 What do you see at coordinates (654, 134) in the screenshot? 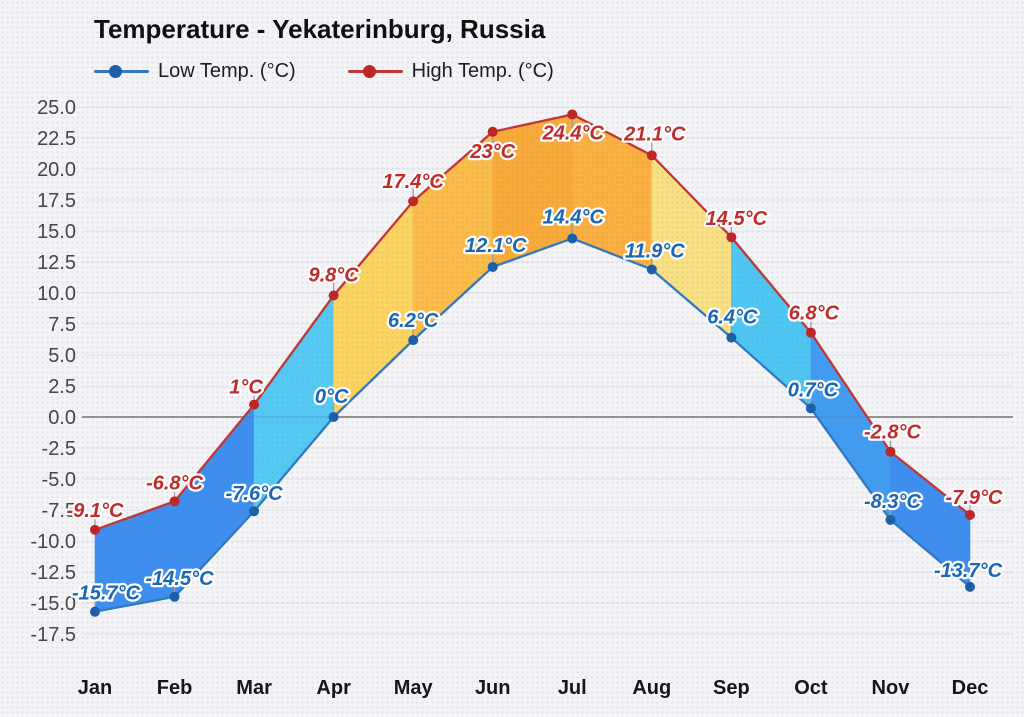
I see `high-temp-value-label-aug: 21.1°C` at bounding box center [654, 134].